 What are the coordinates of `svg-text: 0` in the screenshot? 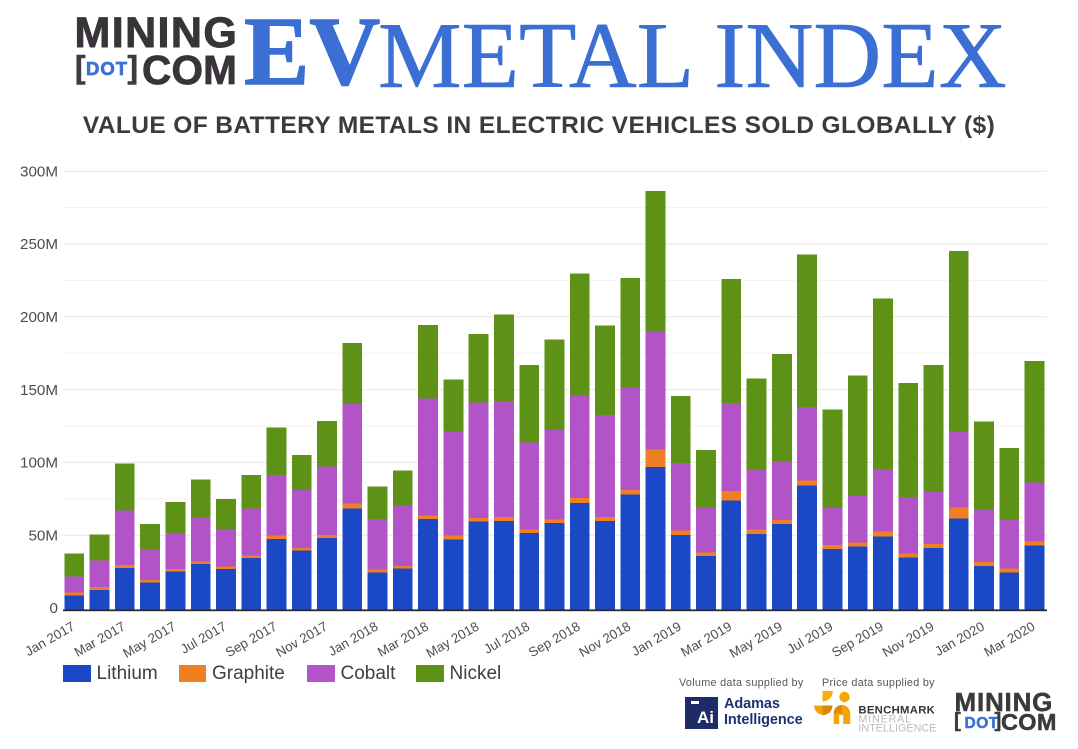 It's located at (54, 608).